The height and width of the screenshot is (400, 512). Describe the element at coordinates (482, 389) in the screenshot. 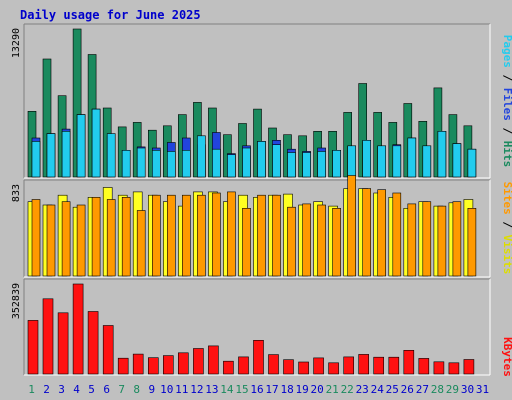

I see `x-tick-label: 31` at that location.